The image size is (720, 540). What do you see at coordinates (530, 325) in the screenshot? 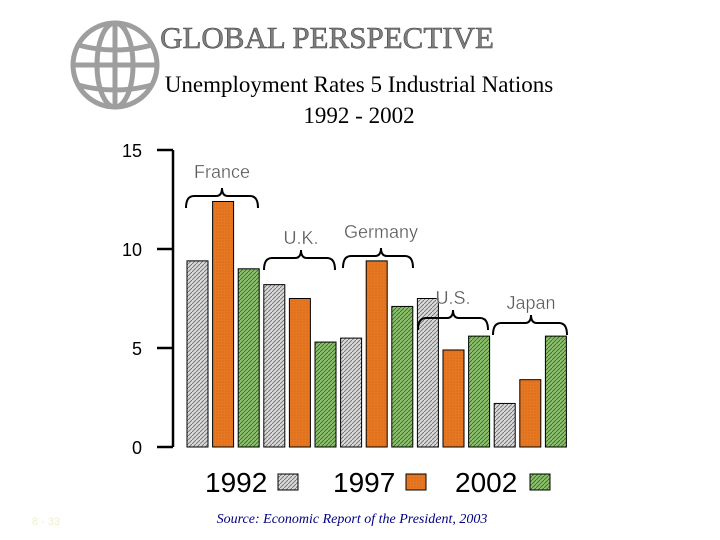
I see `brace-japan` at bounding box center [530, 325].